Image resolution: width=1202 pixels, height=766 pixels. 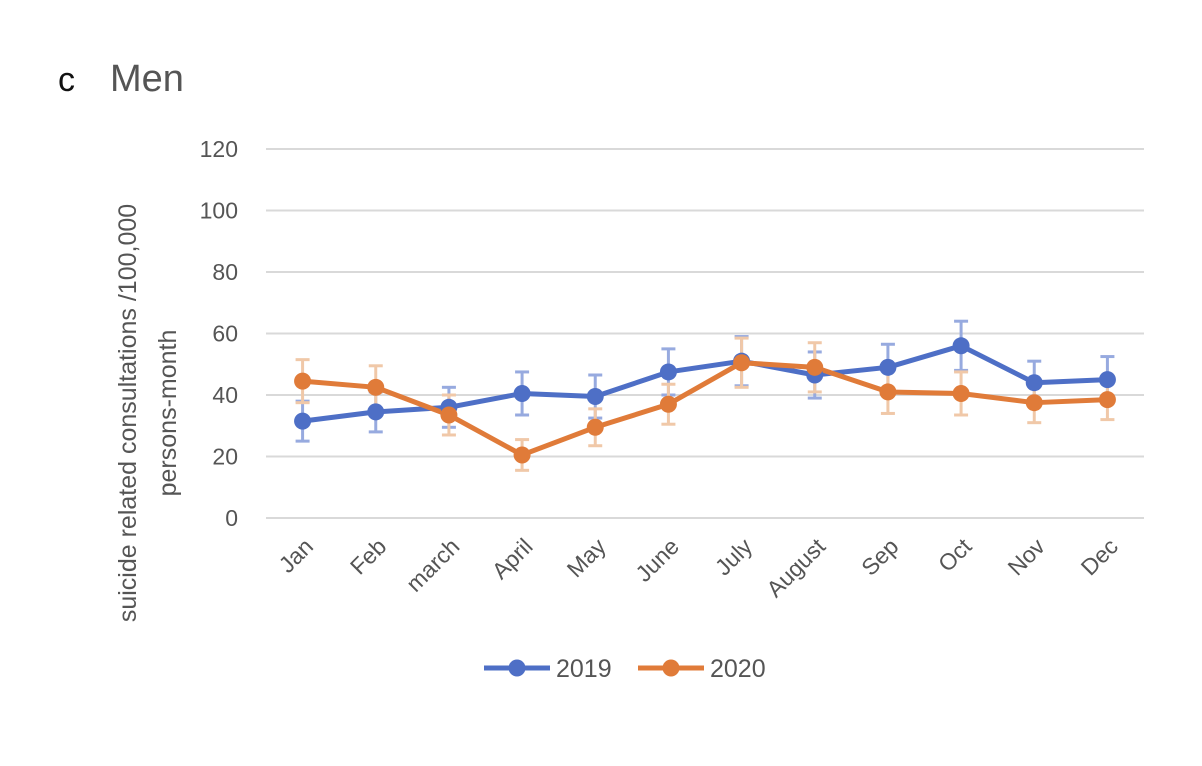 I want to click on y-axis-ticks: 0 20 40 60 80 100 120, so click(x=219, y=333).